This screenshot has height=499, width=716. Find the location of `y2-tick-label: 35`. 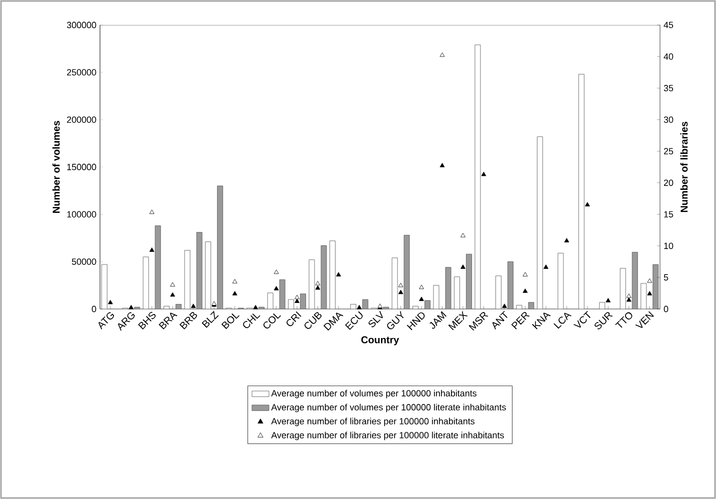

y2-tick-label: 35 is located at coordinates (669, 88).